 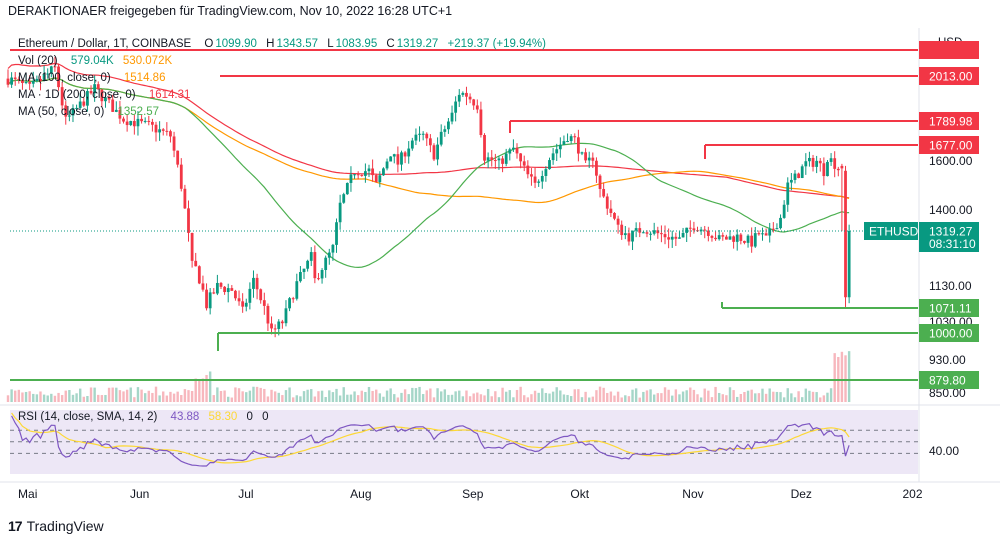 What do you see at coordinates (951, 210) in the screenshot?
I see `price-tick-label: 1400.00` at bounding box center [951, 210].